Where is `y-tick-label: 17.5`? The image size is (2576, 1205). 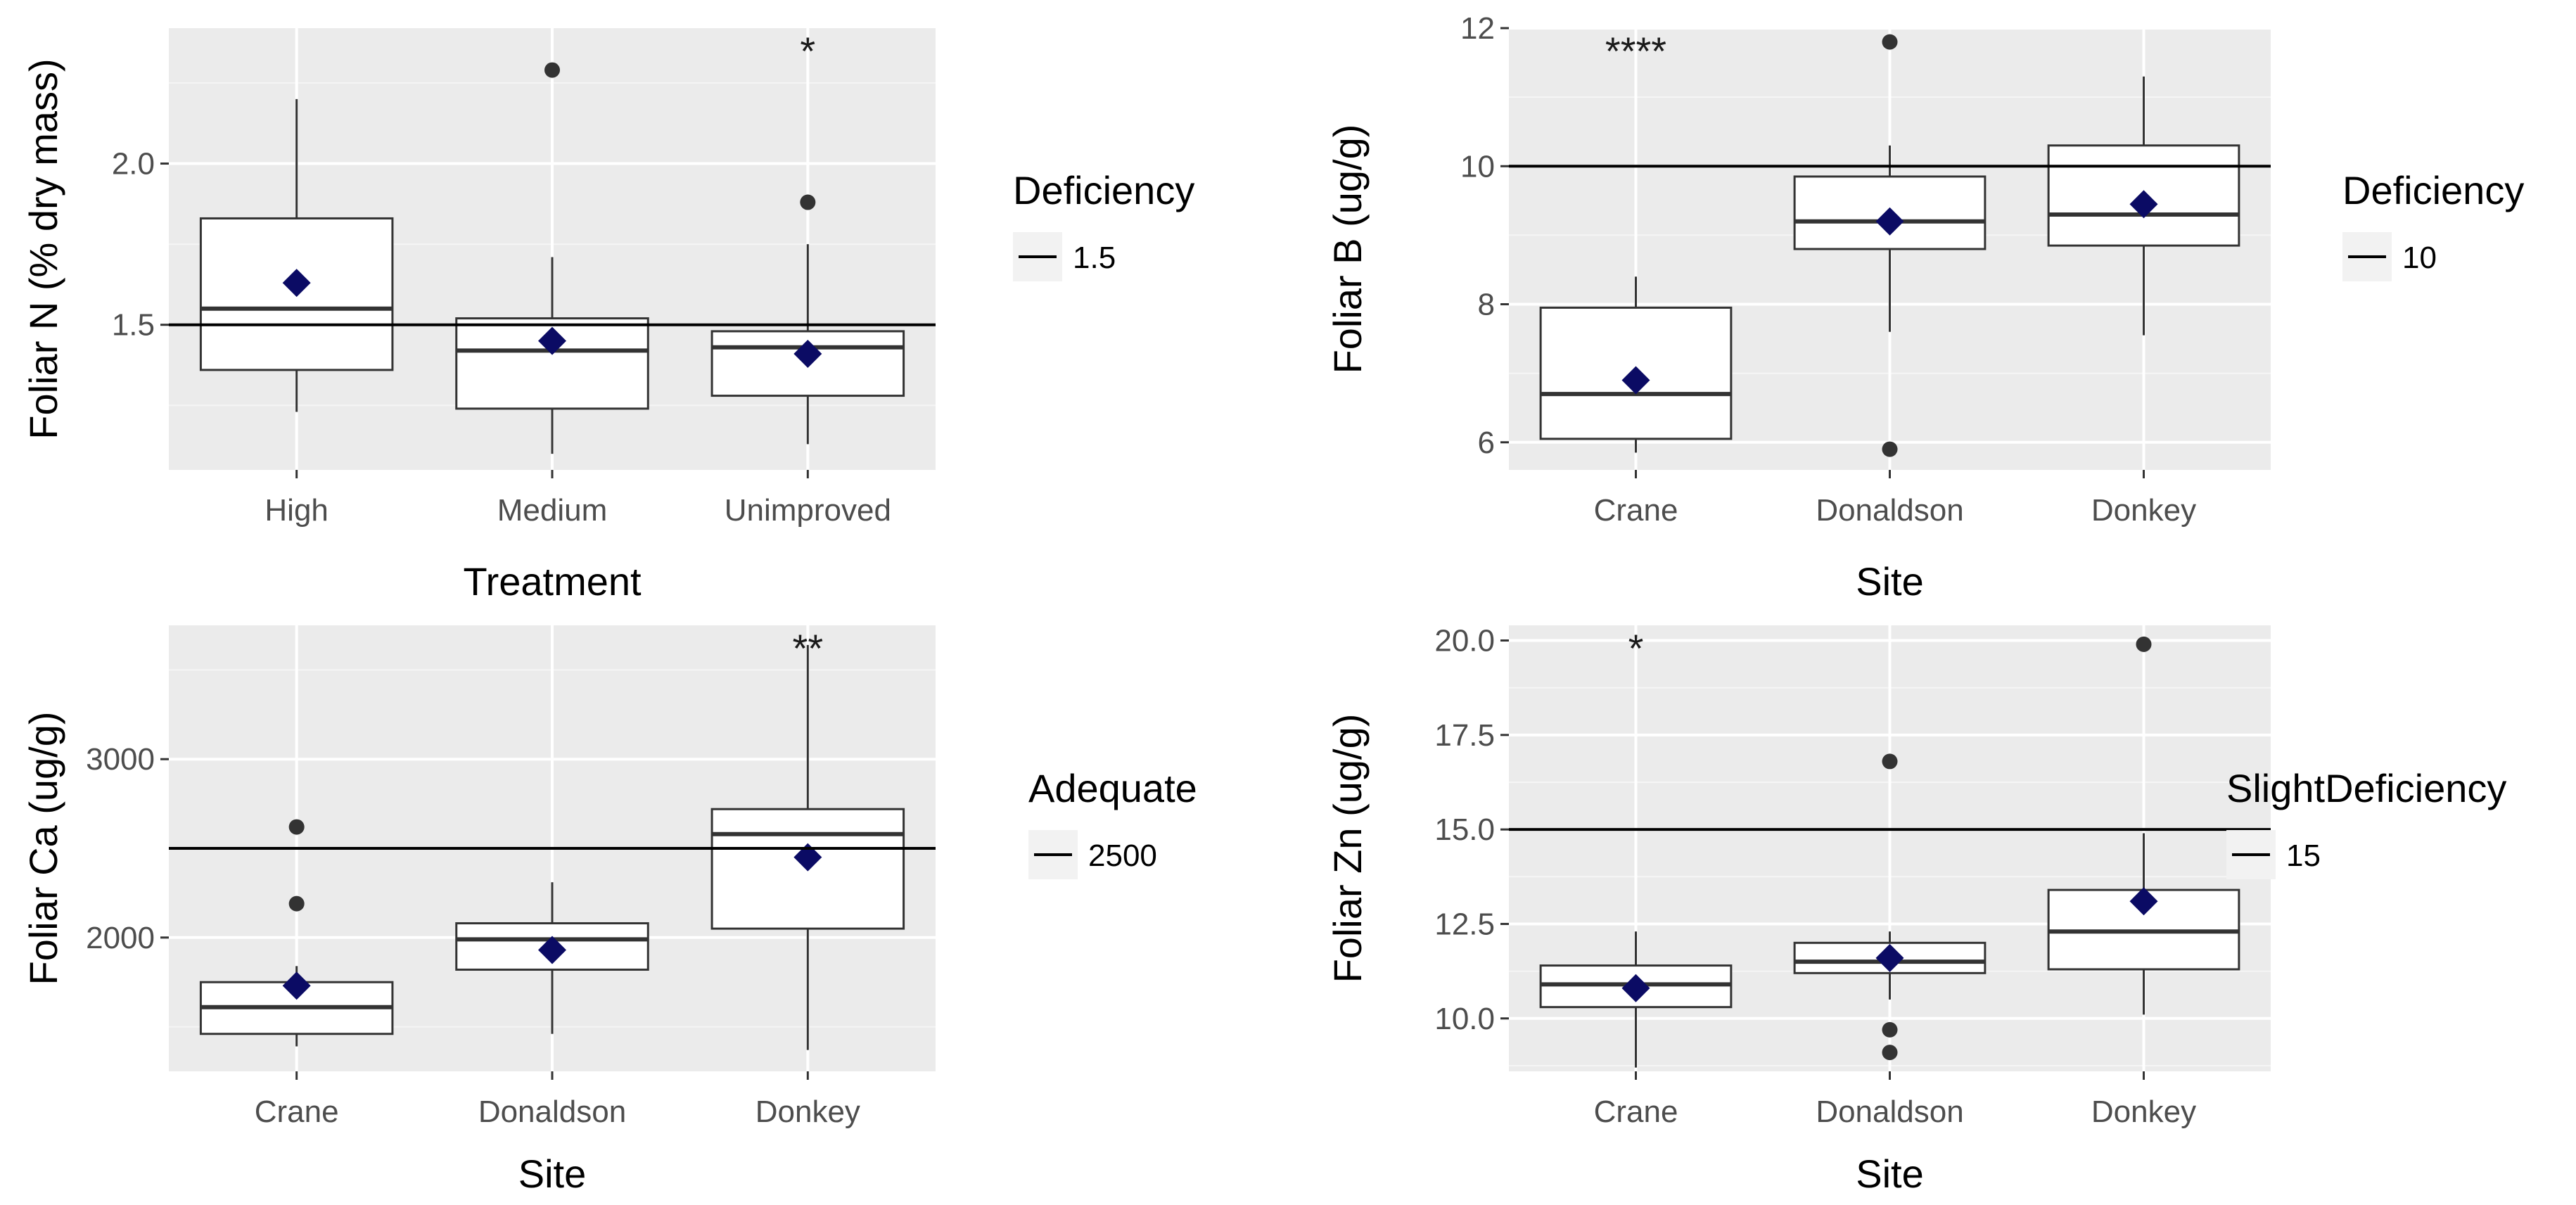
y-tick-label: 17.5 is located at coordinates (1464, 735).